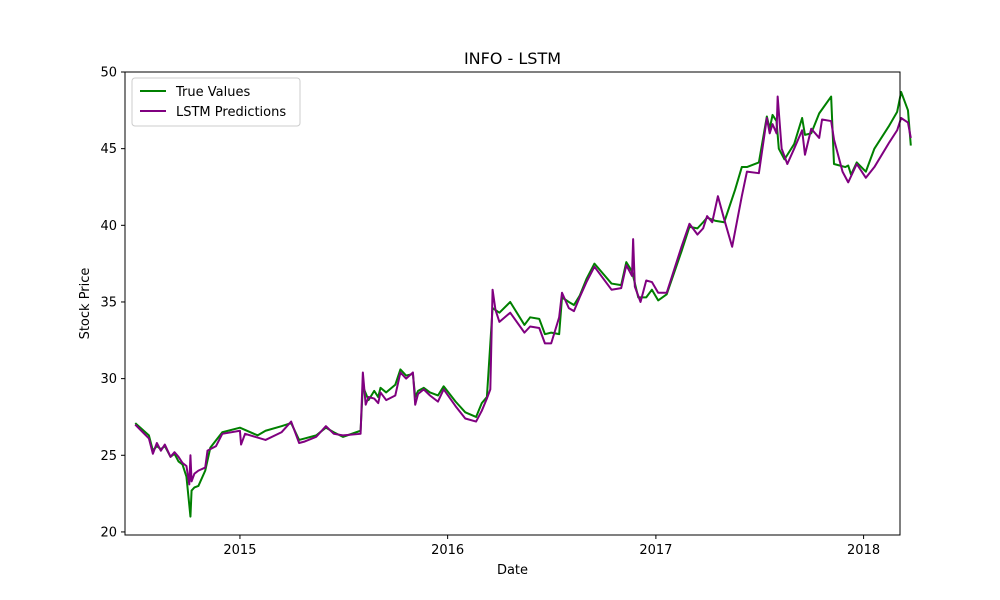  I want to click on y-tick-label: 25, so click(108, 456).